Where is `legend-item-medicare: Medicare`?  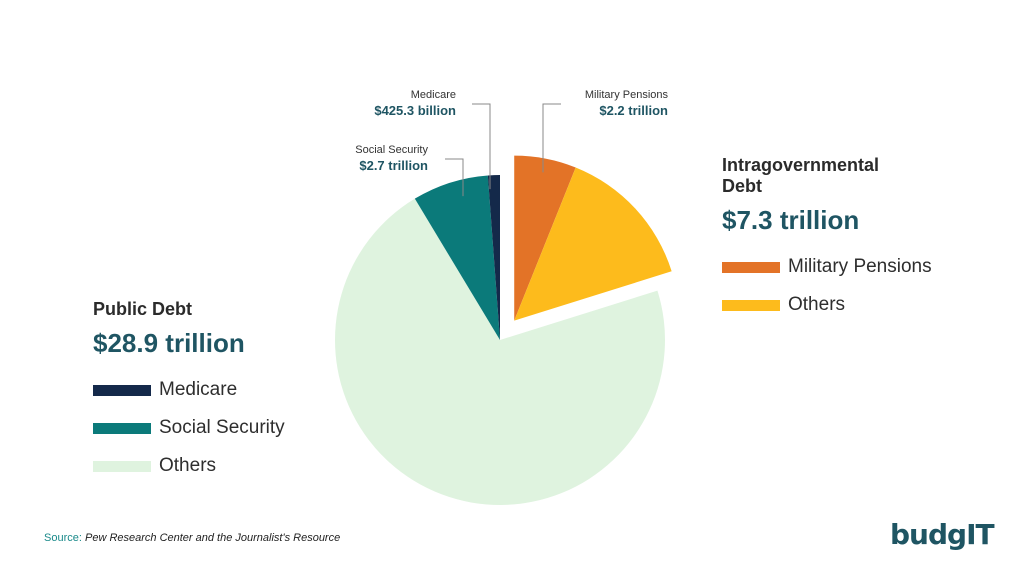
legend-item-medicare: Medicare is located at coordinates (189, 390).